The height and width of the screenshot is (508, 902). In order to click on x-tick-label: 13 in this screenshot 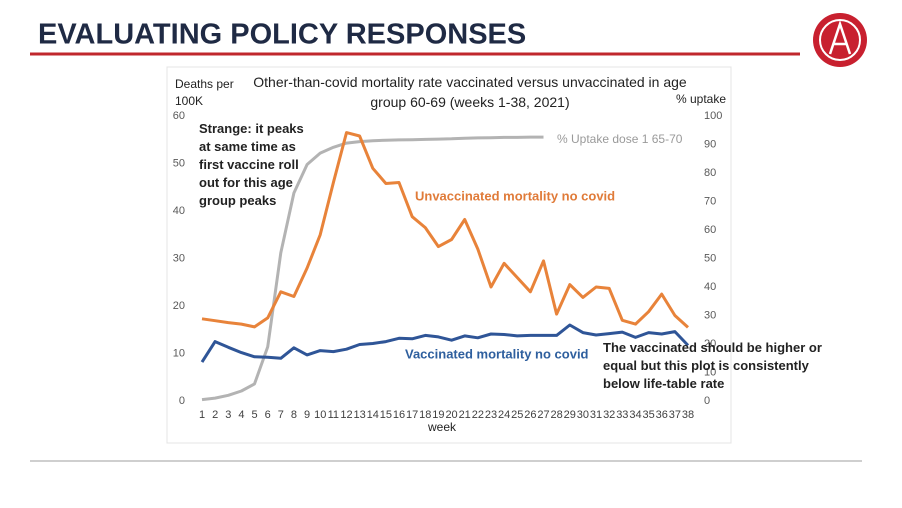, I will do `click(359, 415)`.